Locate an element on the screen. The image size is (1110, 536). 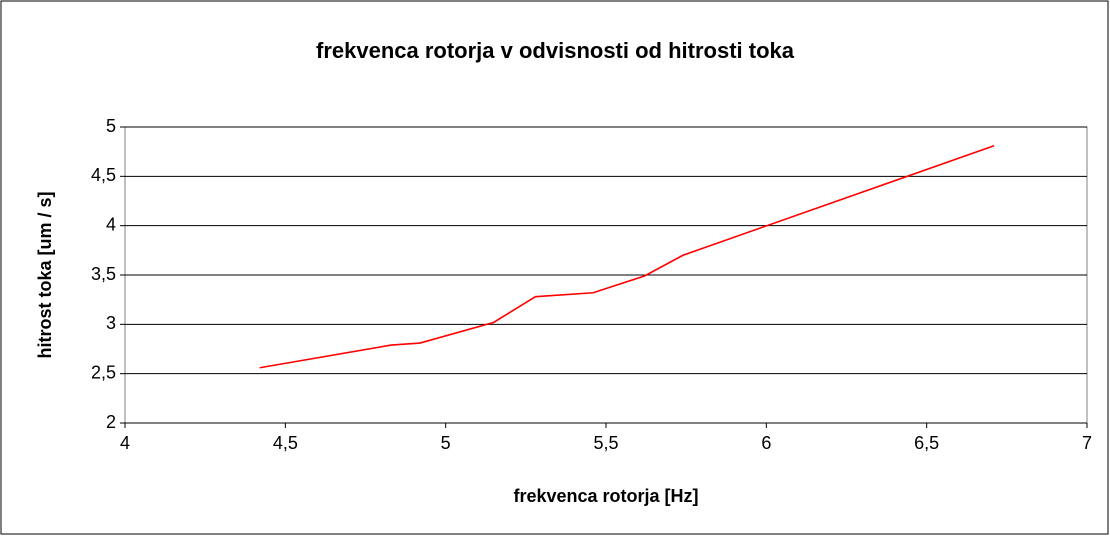
y-tick-label: 2,5 is located at coordinates (103, 372).